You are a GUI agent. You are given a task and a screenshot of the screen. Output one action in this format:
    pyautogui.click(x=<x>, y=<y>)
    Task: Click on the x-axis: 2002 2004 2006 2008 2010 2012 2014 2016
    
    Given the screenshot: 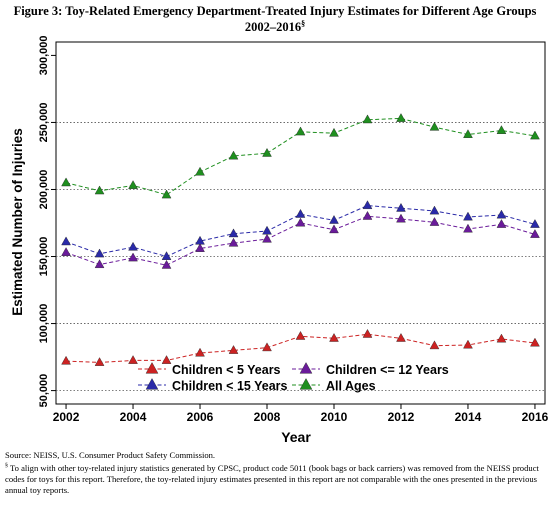 What is the action you would take?
    pyautogui.click(x=301, y=414)
    